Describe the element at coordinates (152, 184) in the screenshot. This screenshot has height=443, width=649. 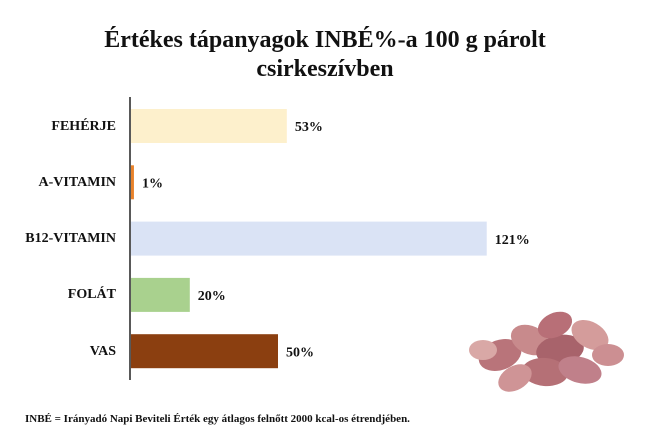
I see `value-label: 1%` at that location.